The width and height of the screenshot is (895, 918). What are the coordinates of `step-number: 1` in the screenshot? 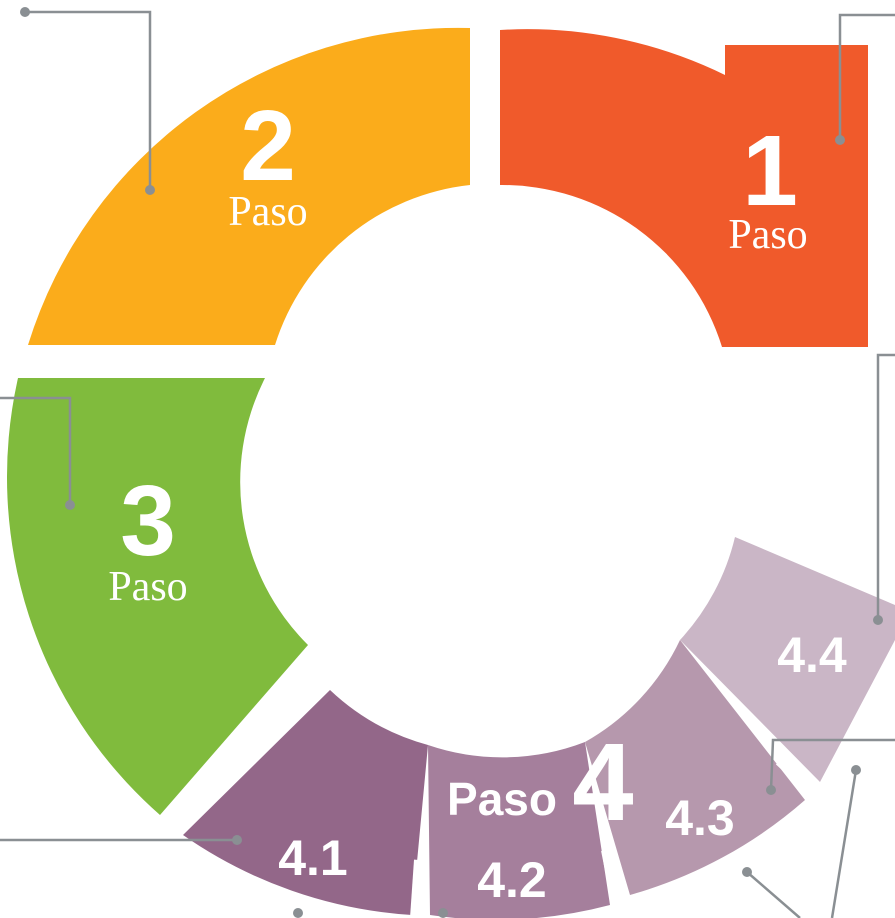 It's located at (770, 171).